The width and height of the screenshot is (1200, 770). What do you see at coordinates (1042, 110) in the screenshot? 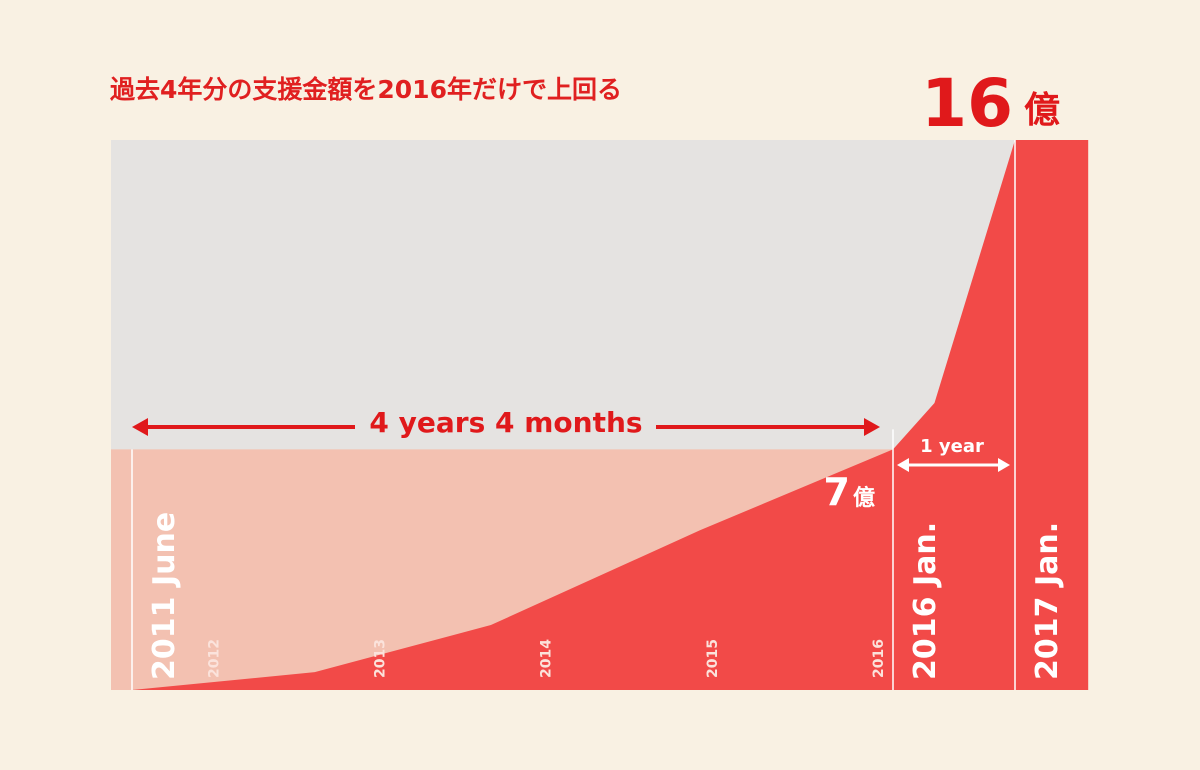
I see `total-unit: 億` at bounding box center [1042, 110].